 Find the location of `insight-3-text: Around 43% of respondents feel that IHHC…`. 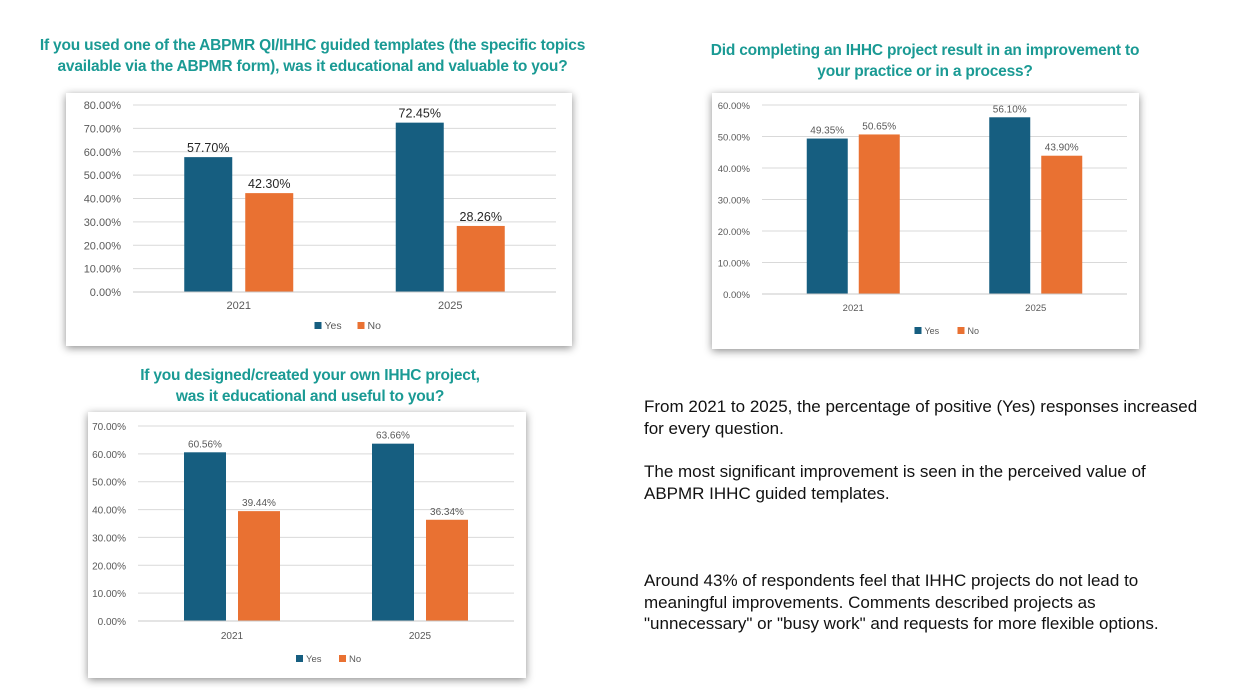

insight-3-text: Around 43% of respondents feel that IHHC… is located at coordinates (901, 602).